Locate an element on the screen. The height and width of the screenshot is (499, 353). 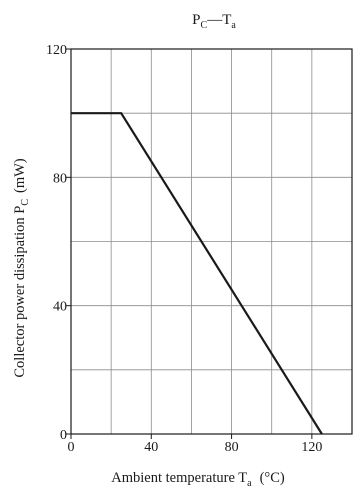
x-axis-label: Ambient temperature Ta (°C) is located at coordinates (198, 479).